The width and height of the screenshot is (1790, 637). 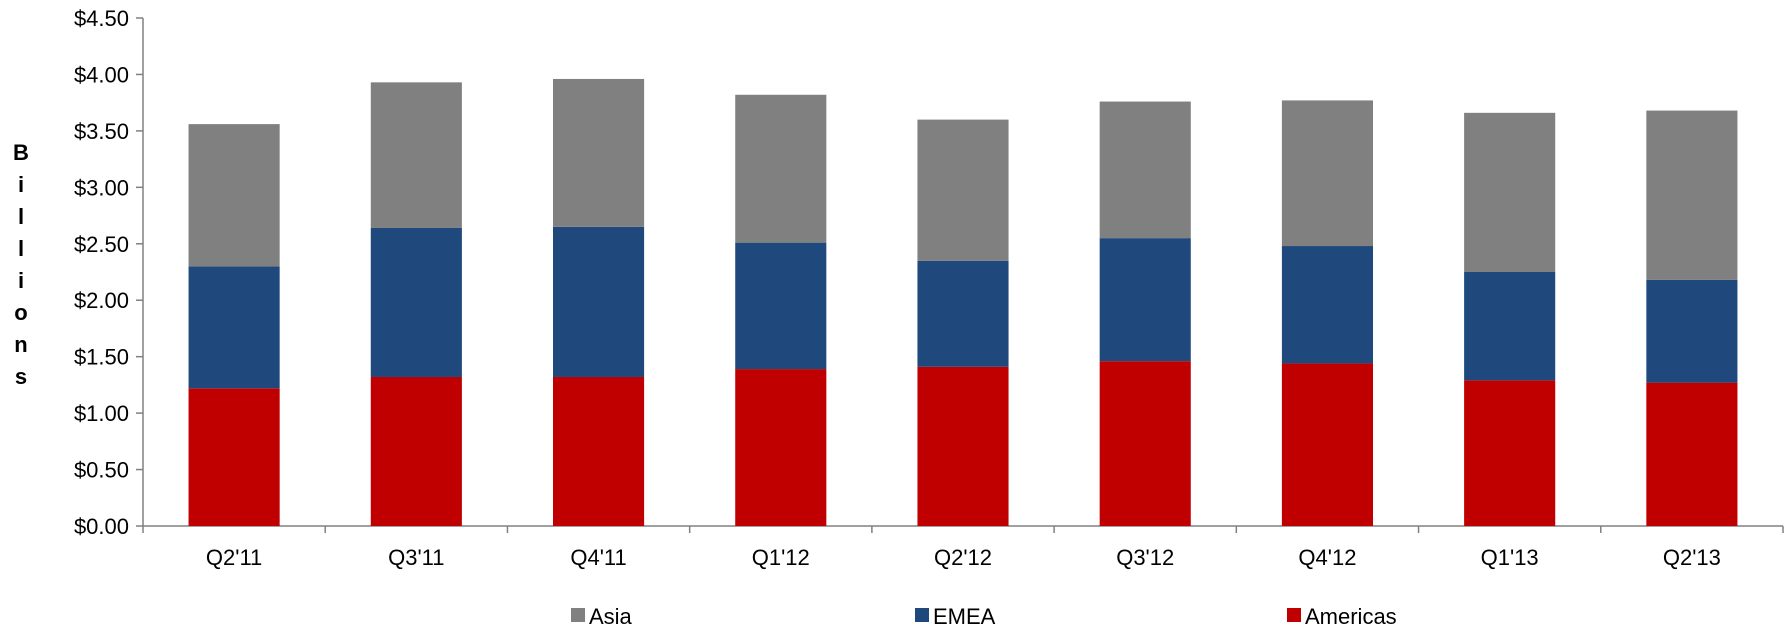 What do you see at coordinates (578, 615) in the screenshot?
I see `legend-swatch-asia` at bounding box center [578, 615].